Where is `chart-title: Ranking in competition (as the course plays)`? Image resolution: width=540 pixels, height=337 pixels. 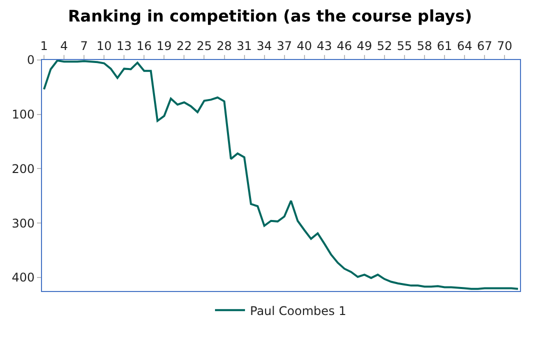 chart-title: Ranking in competition (as the course plays) is located at coordinates (270, 16).